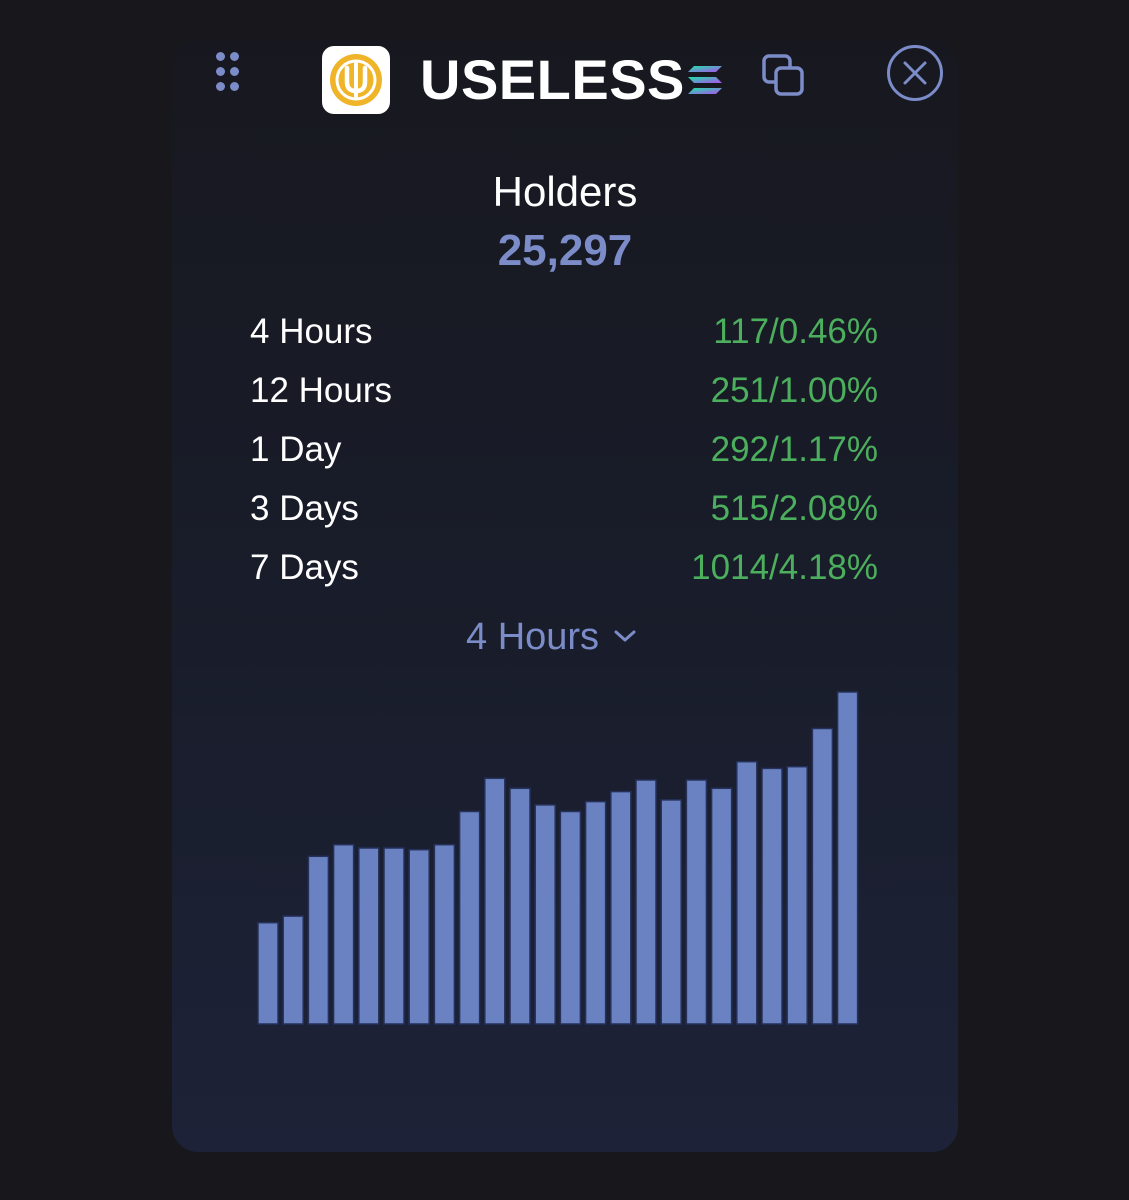 The image size is (1129, 1200). Describe the element at coordinates (794, 508) in the screenshot. I see `stat-value: 515/2.08%` at that location.